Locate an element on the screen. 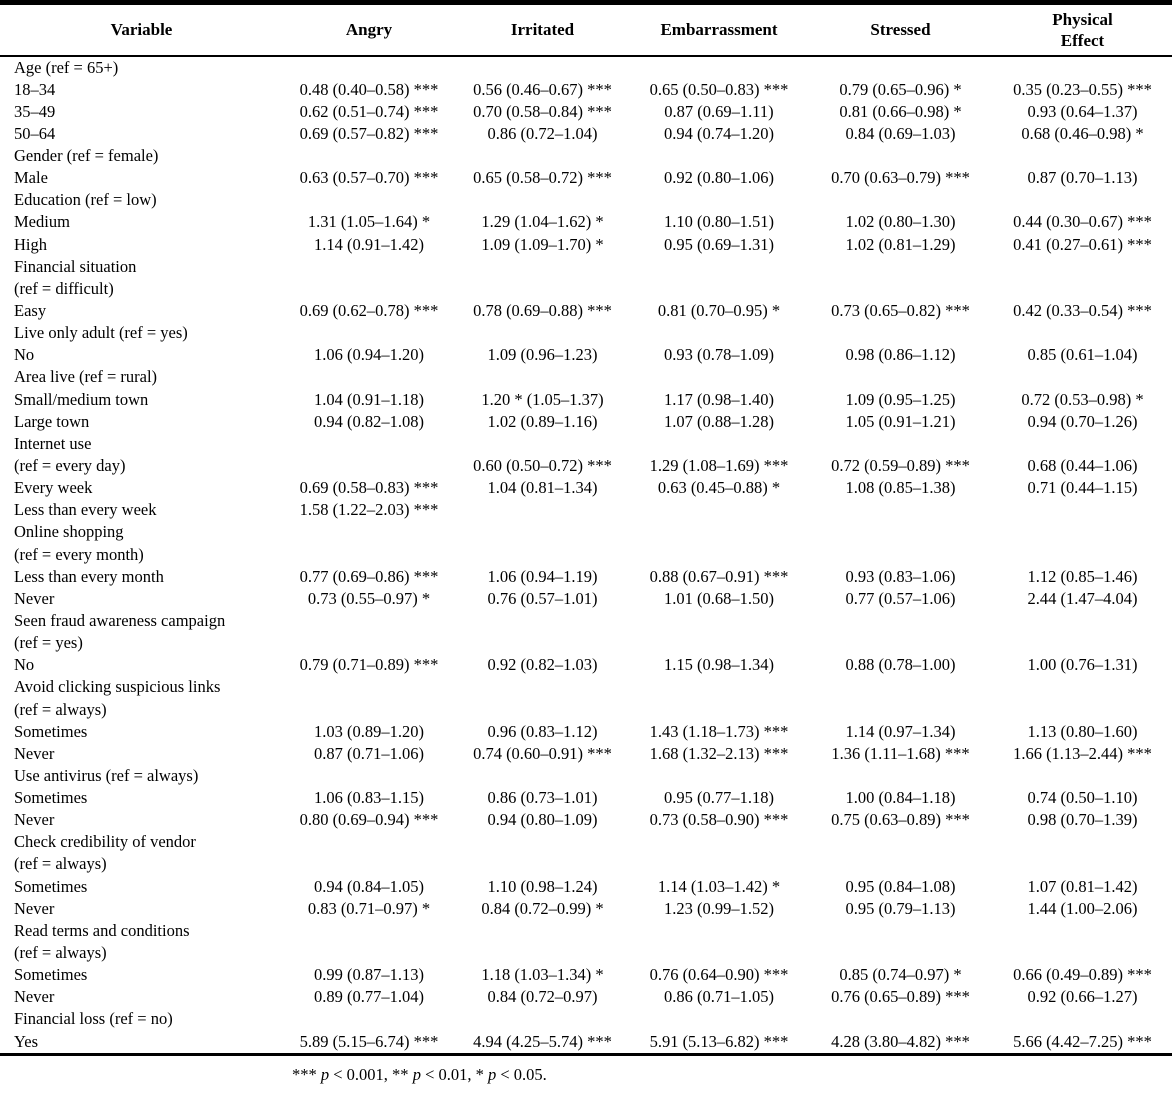  value-cell: 0.86 (0.73–1.01) is located at coordinates (542, 798).